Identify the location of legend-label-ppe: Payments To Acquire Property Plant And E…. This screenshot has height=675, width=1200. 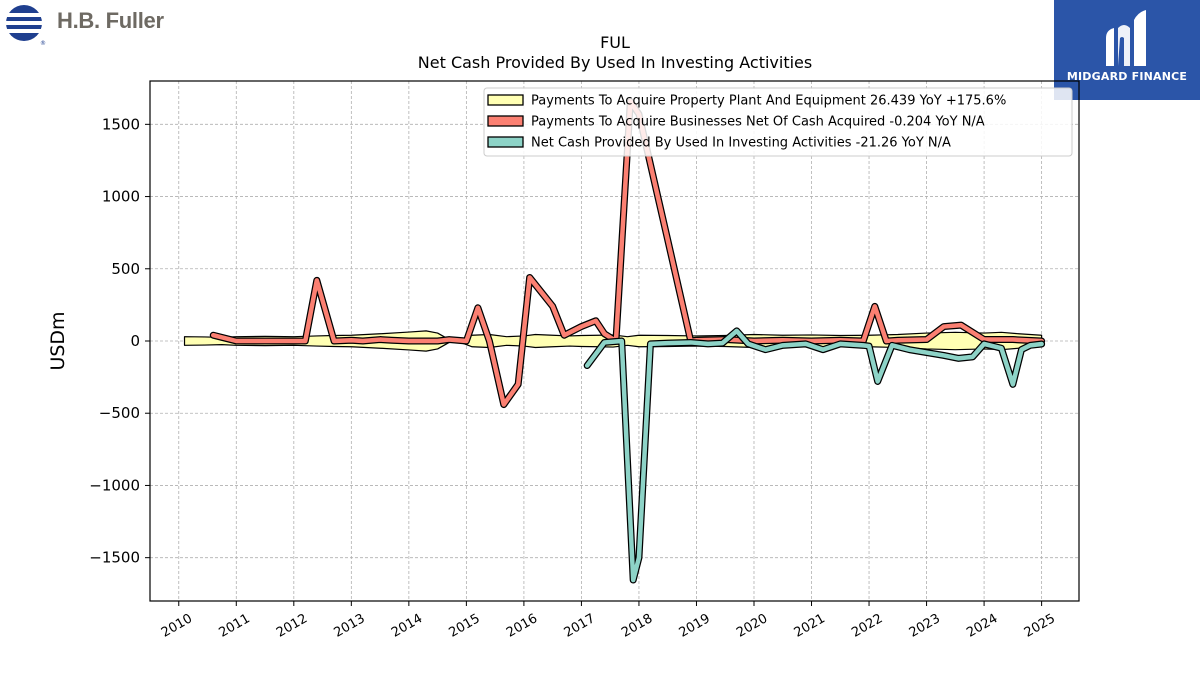
(768, 101).